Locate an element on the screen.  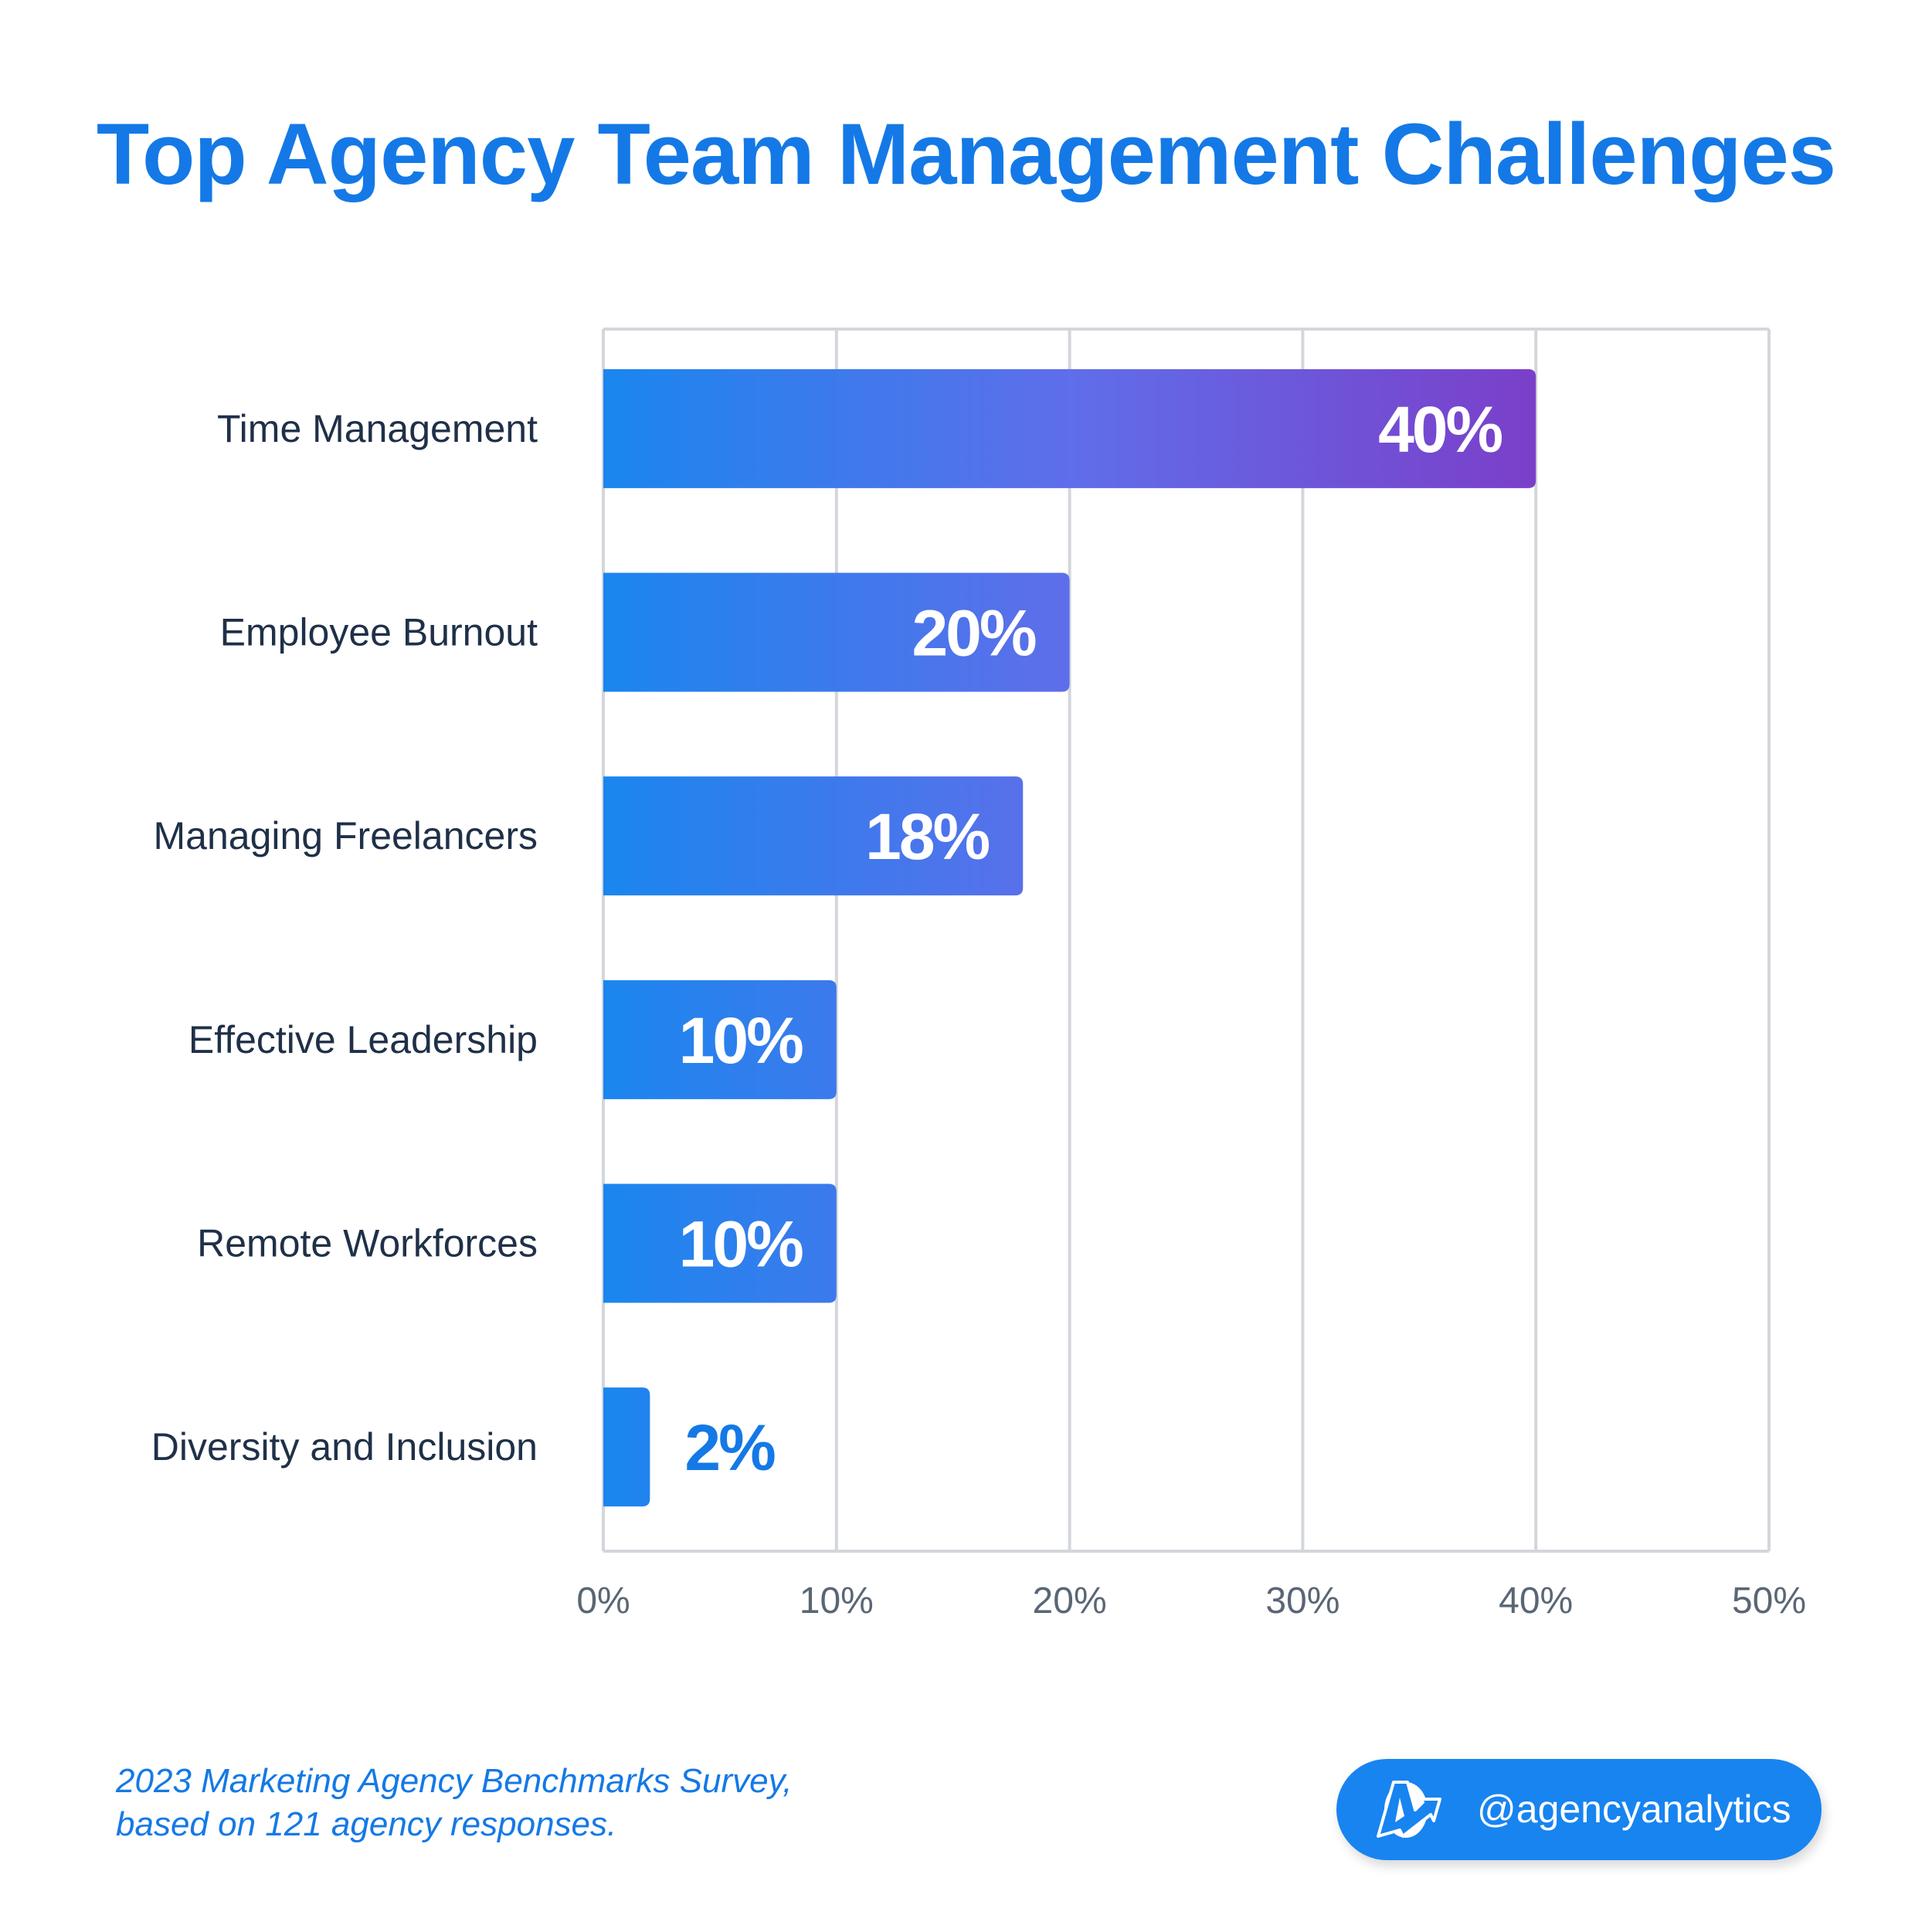
agencyanalytics-logo-icon is located at coordinates (1409, 1810).